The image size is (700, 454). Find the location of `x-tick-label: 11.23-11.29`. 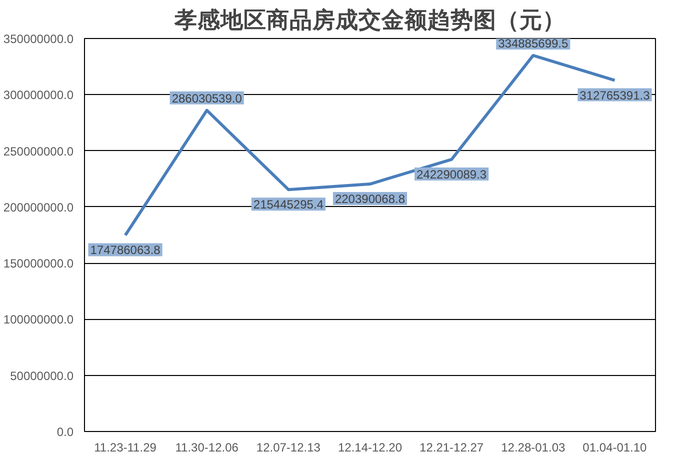

x-tick-label: 11.23-11.29 is located at coordinates (125, 447).